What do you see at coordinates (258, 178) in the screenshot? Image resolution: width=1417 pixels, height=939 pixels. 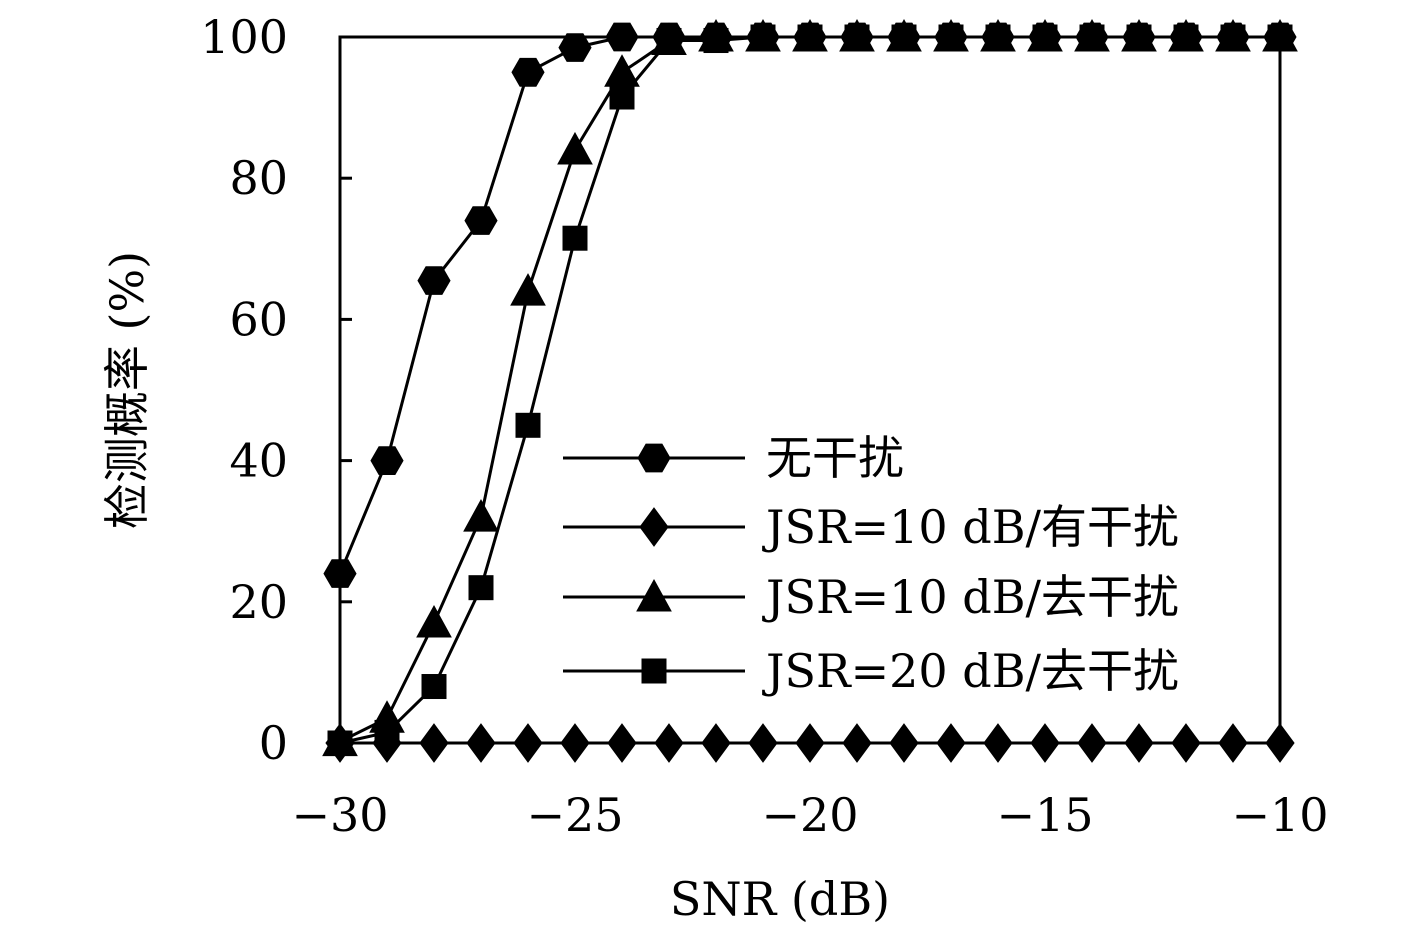 I see `y-tick-label: 80` at bounding box center [258, 178].